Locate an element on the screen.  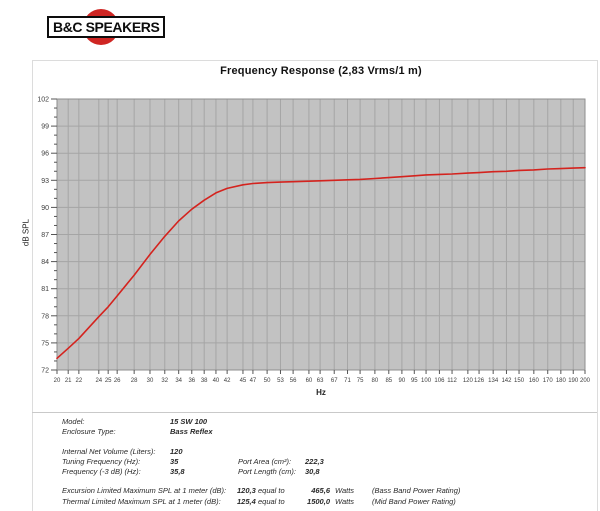
spec-label: Model: is located at coordinates (73, 421).